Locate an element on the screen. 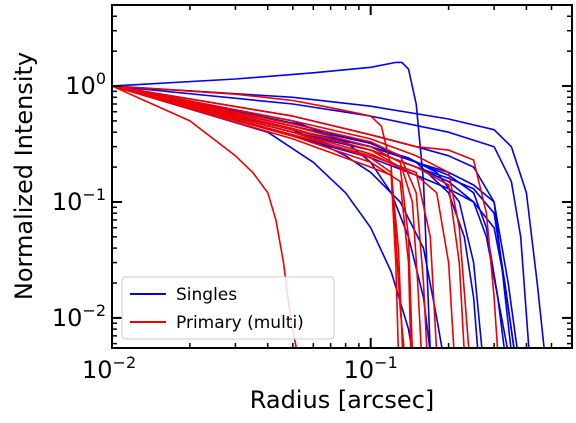 Image resolution: width=576 pixels, height=423 pixels. x-axis-label: Radius [arcsec] is located at coordinates (342, 400).